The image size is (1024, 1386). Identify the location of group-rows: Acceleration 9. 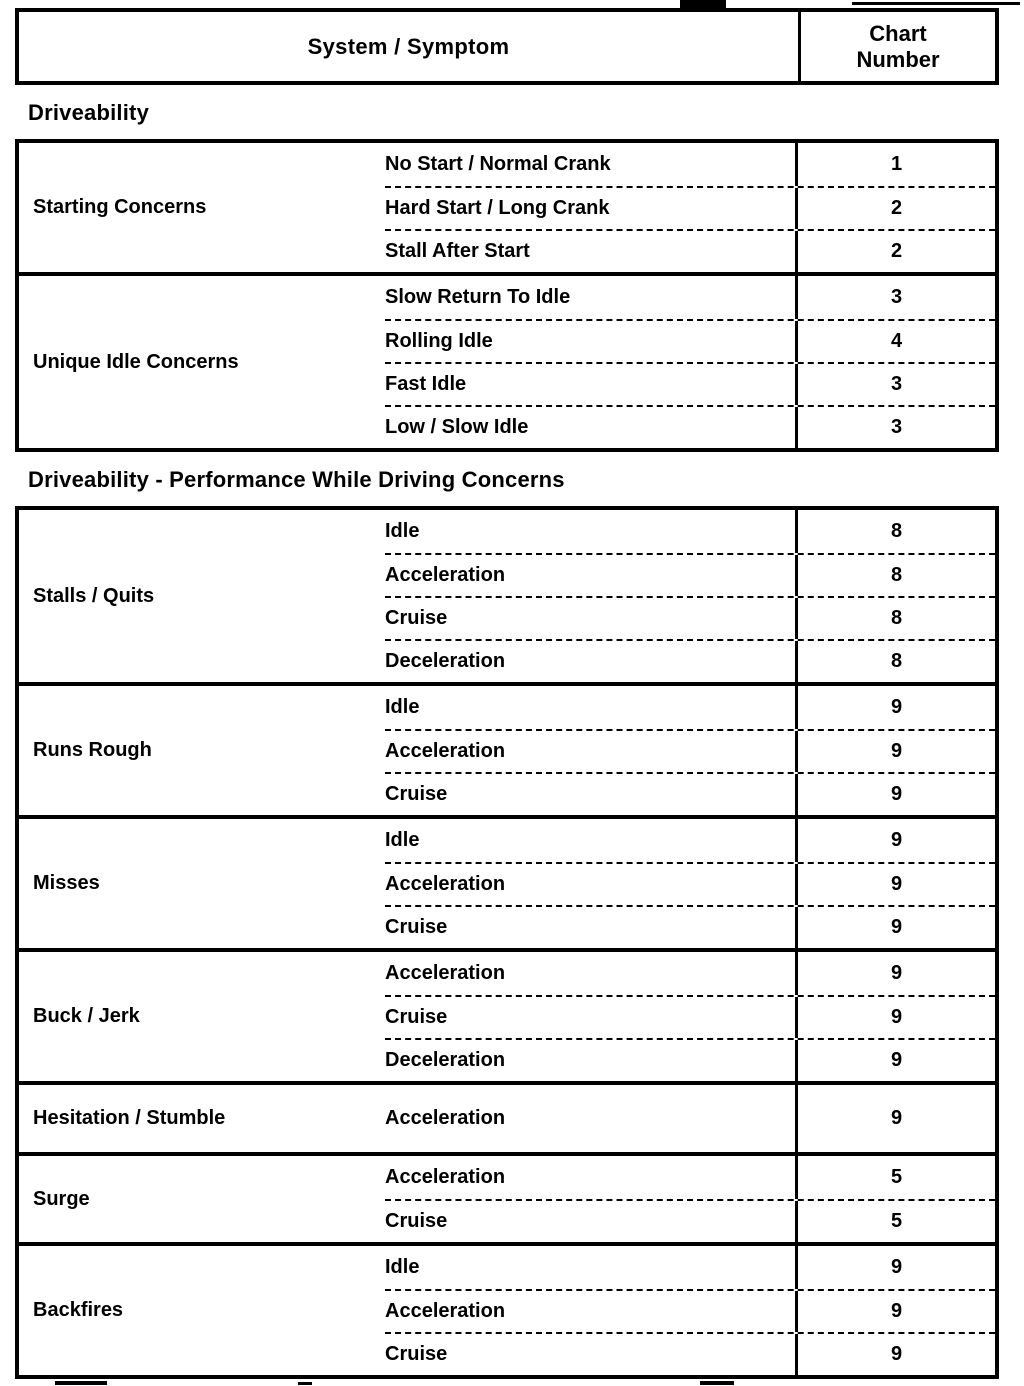
(690, 1118).